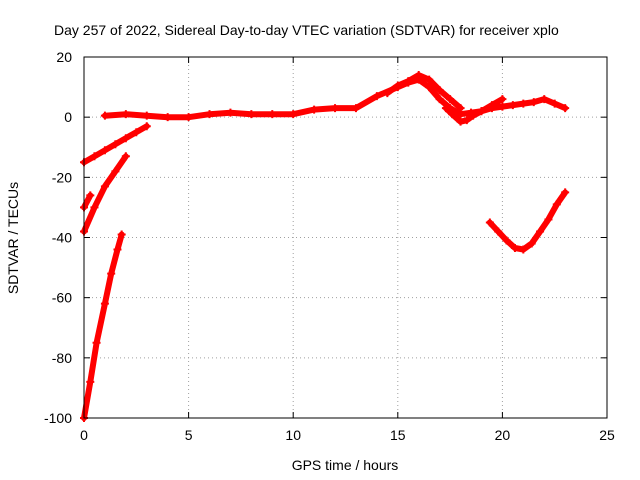 This screenshot has width=640, height=480. What do you see at coordinates (62, 358) in the screenshot?
I see `y-tick-label: -80` at bounding box center [62, 358].